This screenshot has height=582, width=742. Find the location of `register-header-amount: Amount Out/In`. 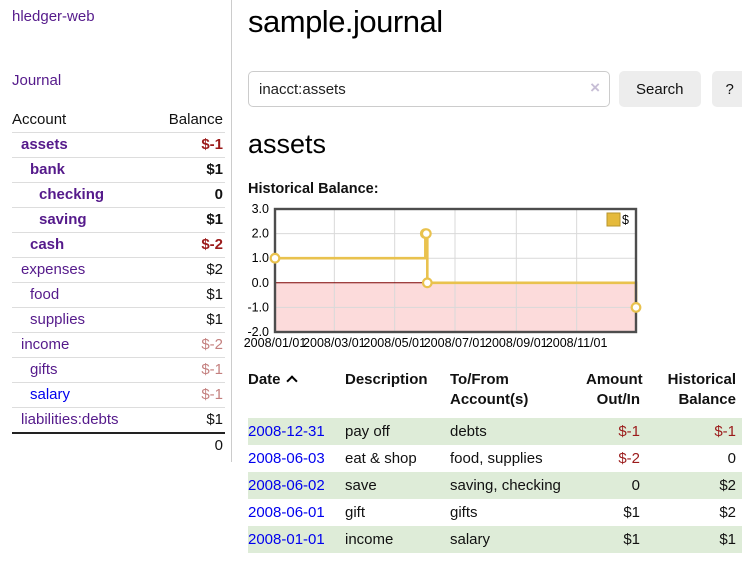

register-header-amount: Amount Out/In is located at coordinates (614, 389).